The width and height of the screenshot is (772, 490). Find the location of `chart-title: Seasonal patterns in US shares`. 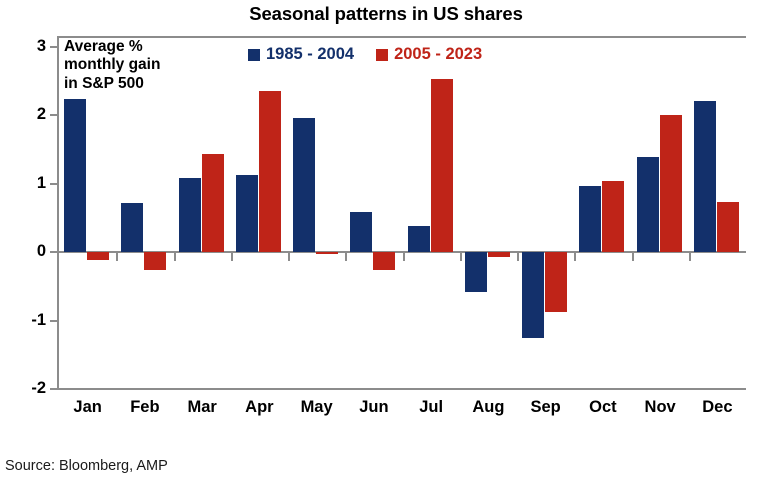

chart-title: Seasonal patterns in US shares is located at coordinates (386, 13).